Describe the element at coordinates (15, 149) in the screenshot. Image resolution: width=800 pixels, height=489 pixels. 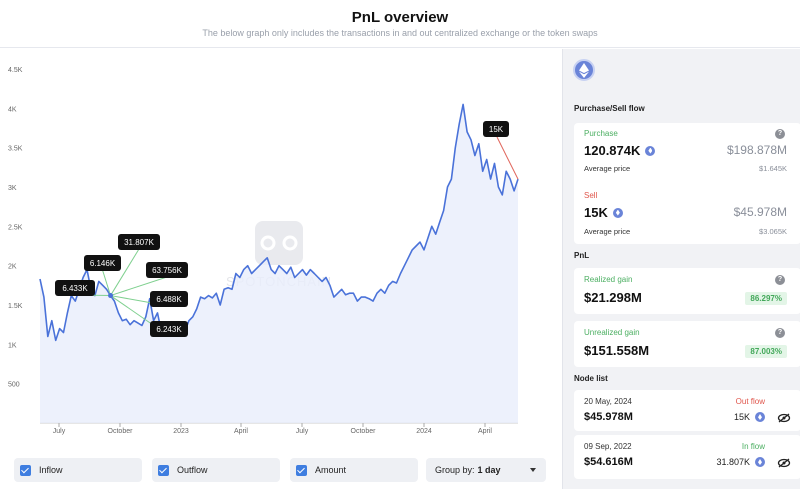
I see `y-tick-label: 3.5K` at that location.